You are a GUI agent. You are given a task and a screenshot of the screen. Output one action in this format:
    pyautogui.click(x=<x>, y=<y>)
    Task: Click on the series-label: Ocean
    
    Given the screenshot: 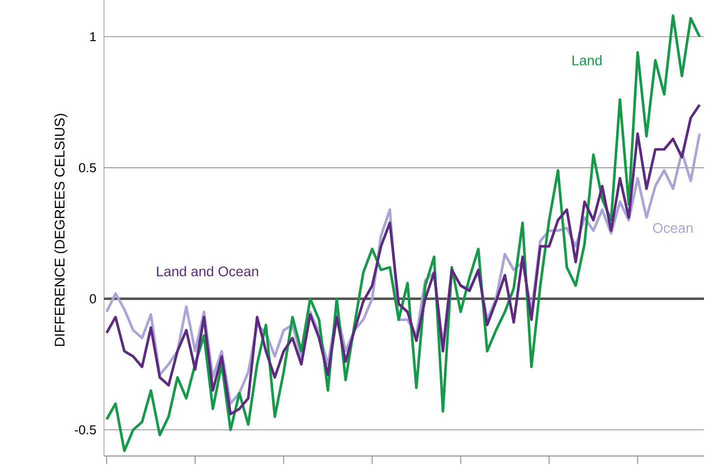 What is the action you would take?
    pyautogui.click(x=673, y=228)
    